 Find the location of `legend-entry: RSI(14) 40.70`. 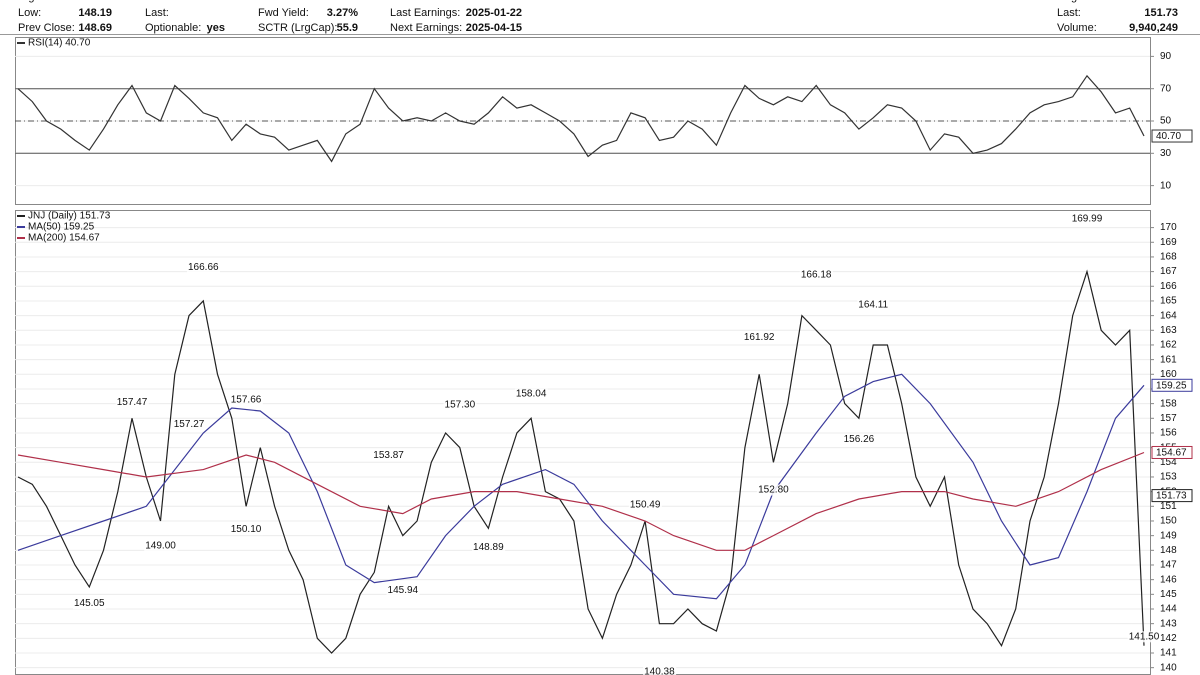

legend-entry: RSI(14) 40.70 is located at coordinates (59, 43).